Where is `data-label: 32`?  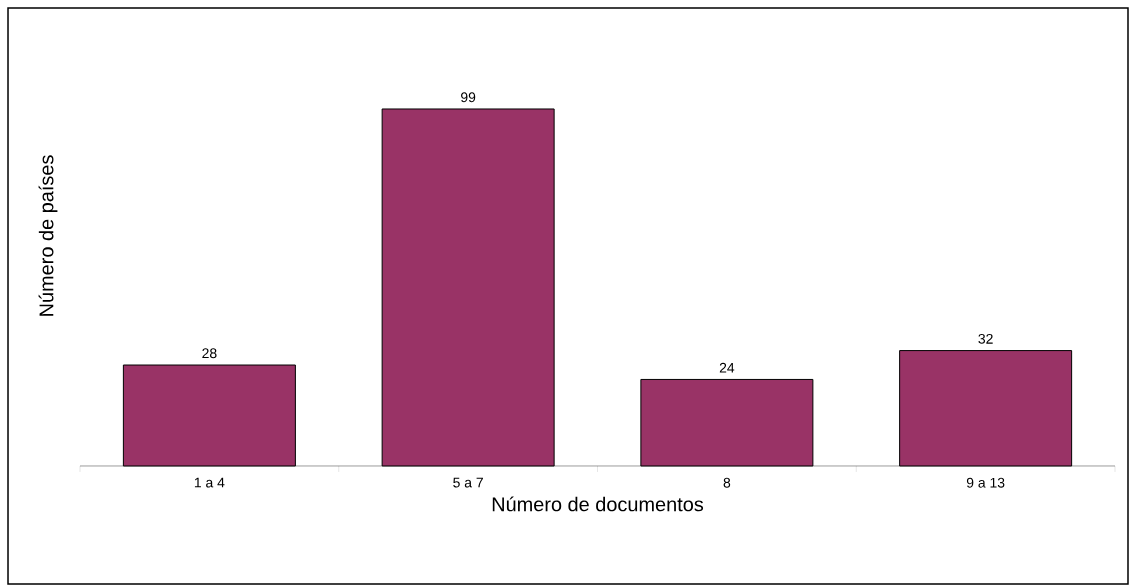 data-label: 32 is located at coordinates (985, 338).